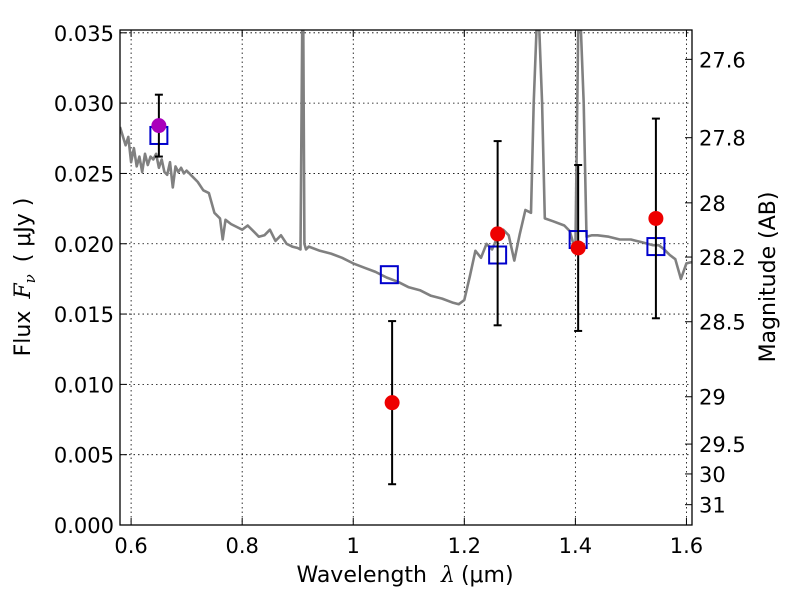 The width and height of the screenshot is (800, 600). Describe the element at coordinates (361, 575) in the screenshot. I see `x-axis-label-prefix: Wavelength` at that location.